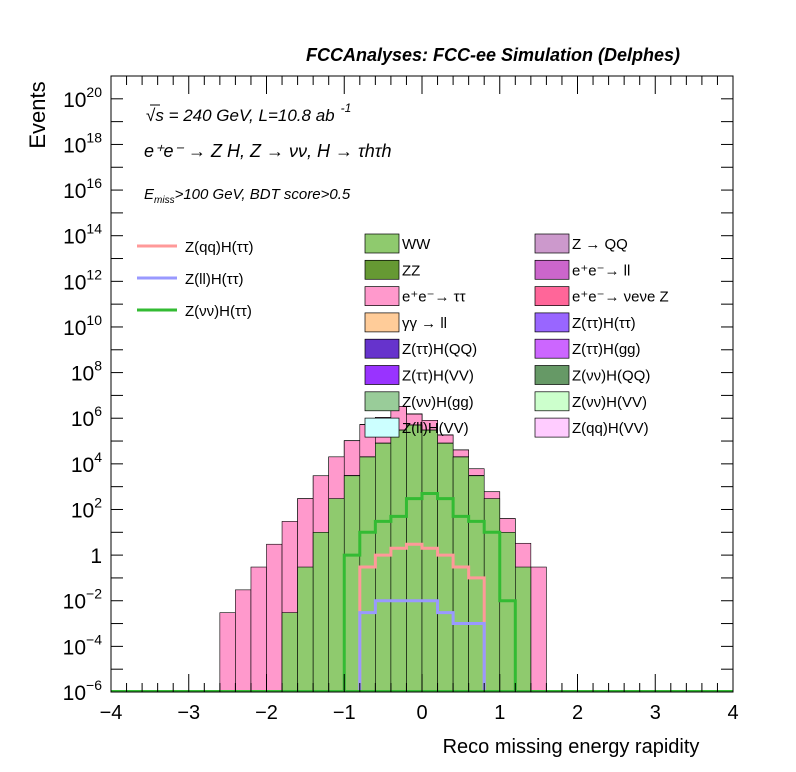  I want to click on legend-col2-label: Z(ττ)H(gg), so click(606, 349).